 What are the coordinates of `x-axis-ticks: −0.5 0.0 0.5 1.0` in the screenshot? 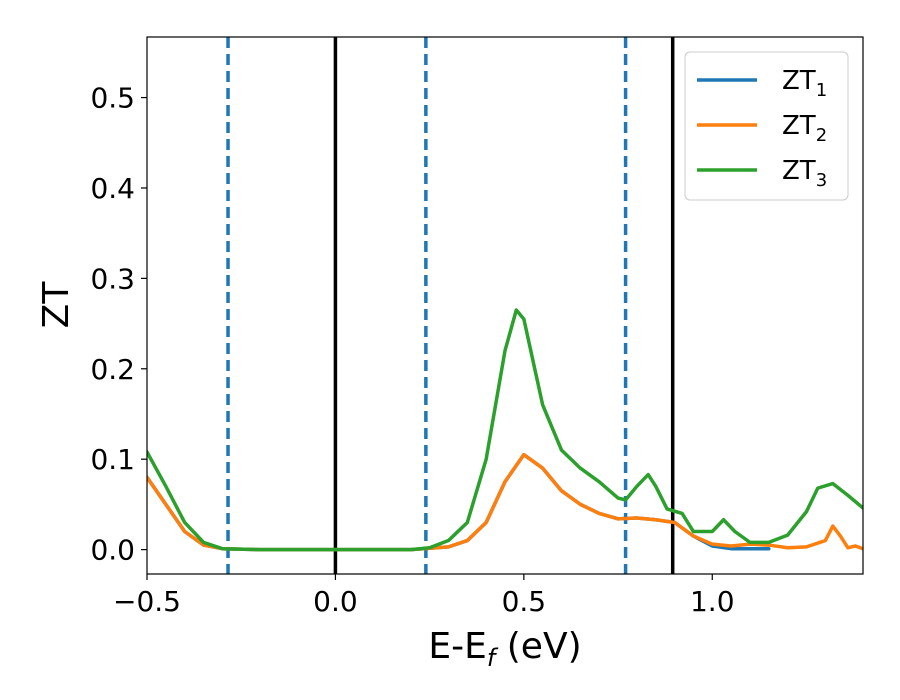 It's located at (424, 596).